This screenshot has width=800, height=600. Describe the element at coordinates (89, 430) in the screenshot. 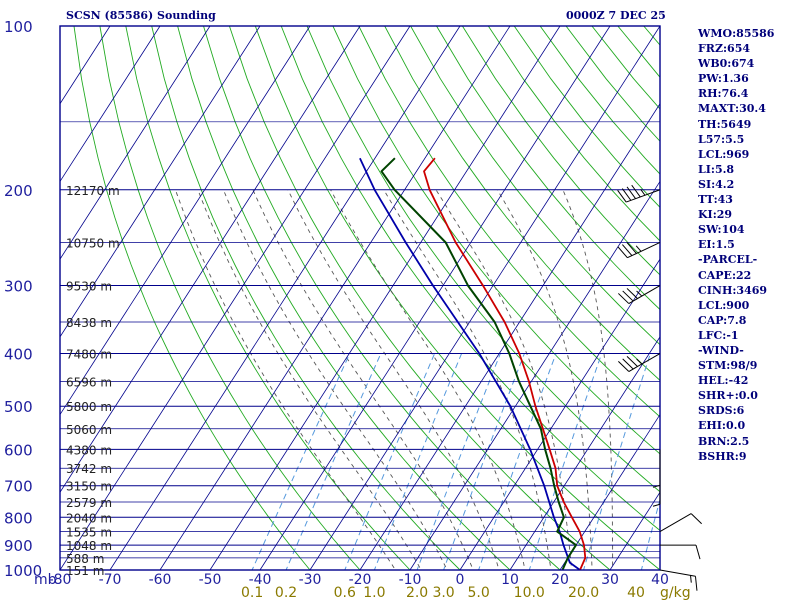

I see `height-label: 5060 m` at that location.